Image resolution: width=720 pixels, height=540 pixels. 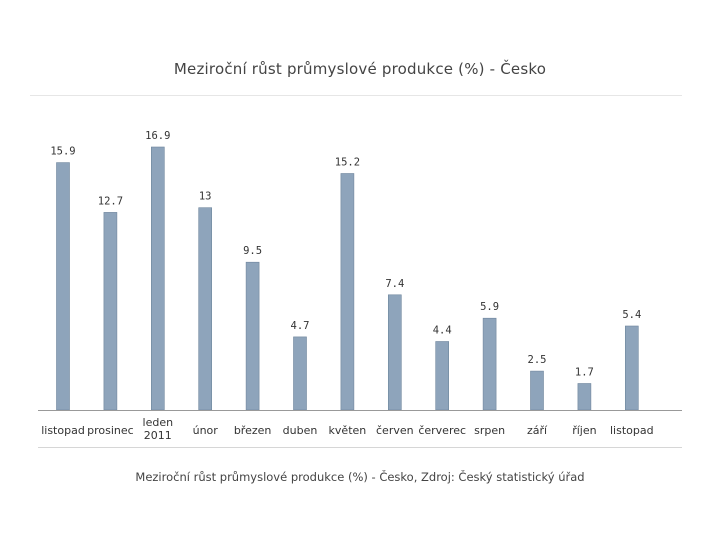 I want to click on category-label: srpen, so click(x=489, y=430).